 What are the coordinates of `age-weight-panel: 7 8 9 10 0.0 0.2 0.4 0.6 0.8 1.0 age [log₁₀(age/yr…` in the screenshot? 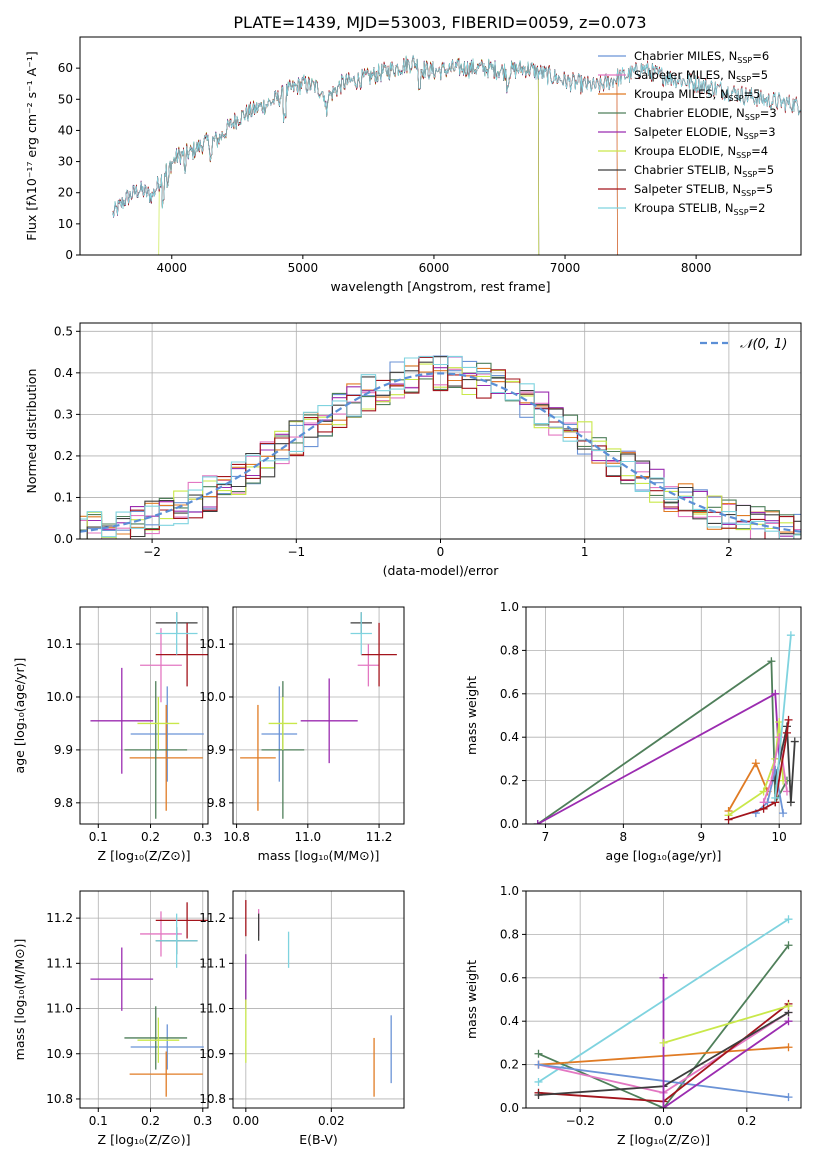 It's located at (633, 731).